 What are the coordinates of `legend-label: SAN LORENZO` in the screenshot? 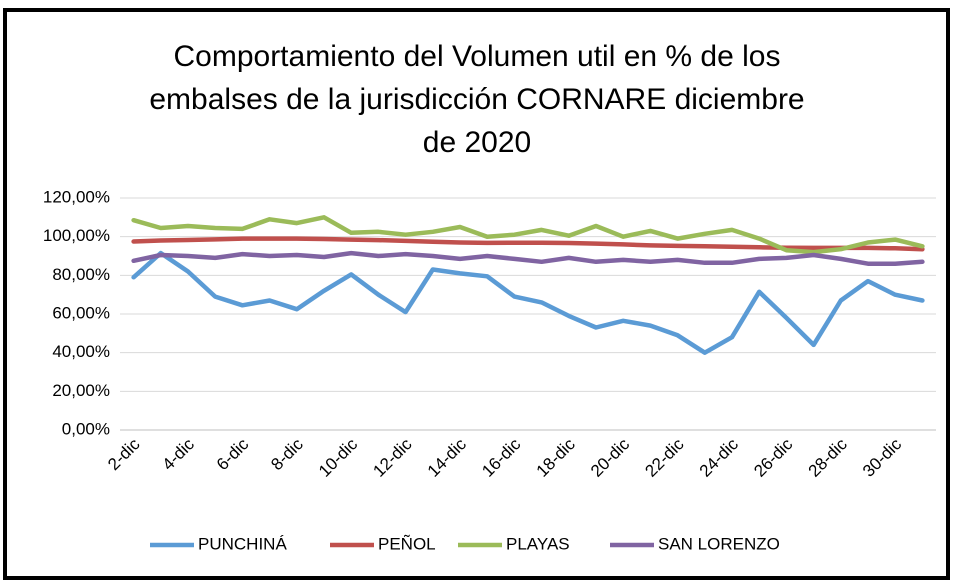 It's located at (719, 543).